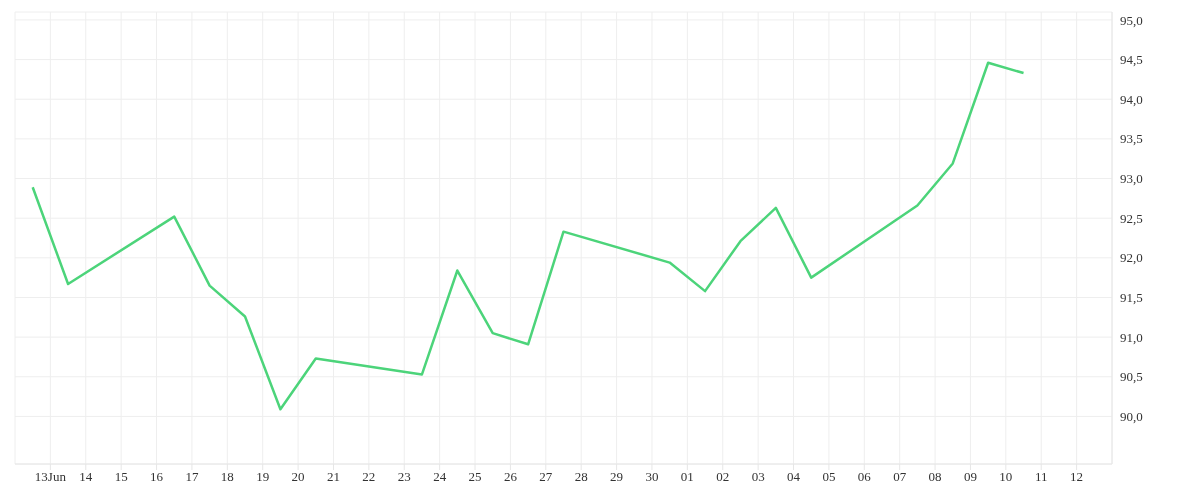 The image size is (1200, 500). I want to click on y-tick-label: 92,0, so click(1131, 258).